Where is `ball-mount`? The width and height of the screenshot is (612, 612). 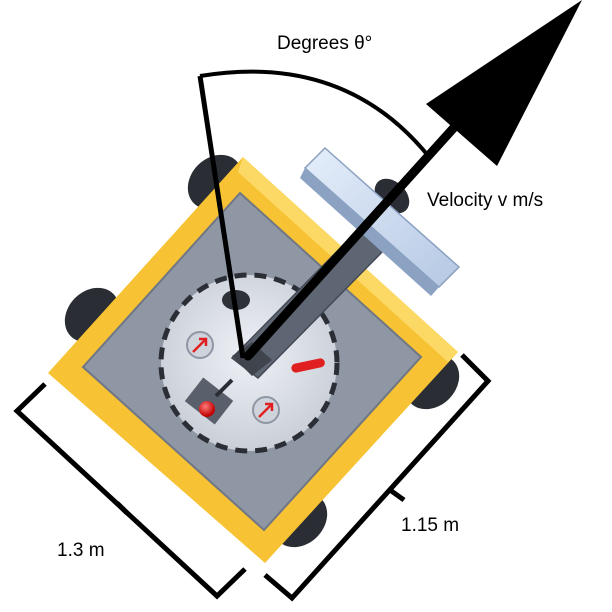 ball-mount is located at coordinates (209, 401).